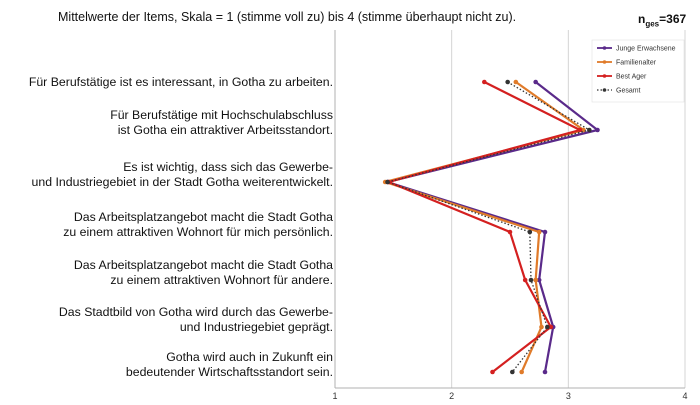  What do you see at coordinates (631, 77) in the screenshot?
I see `legend-label: Best Ager` at bounding box center [631, 77].